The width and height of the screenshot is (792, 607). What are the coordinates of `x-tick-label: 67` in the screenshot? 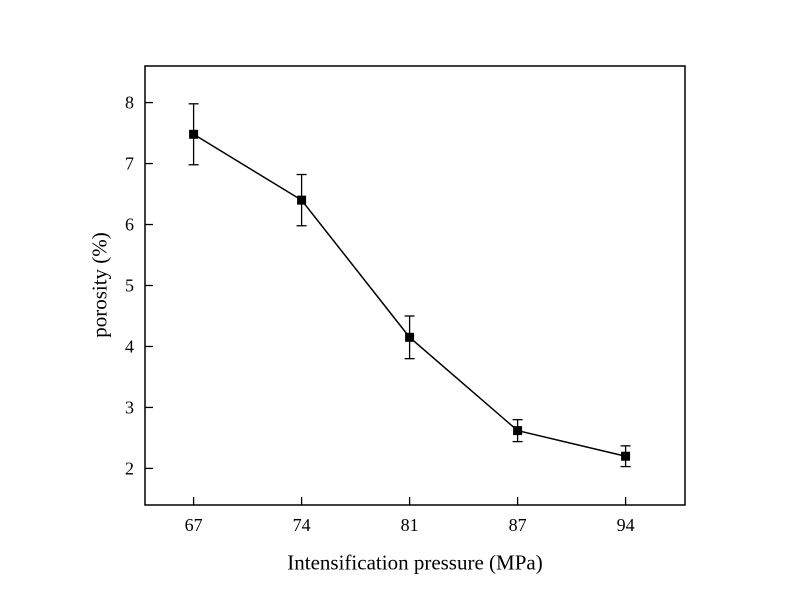 It's located at (194, 525).